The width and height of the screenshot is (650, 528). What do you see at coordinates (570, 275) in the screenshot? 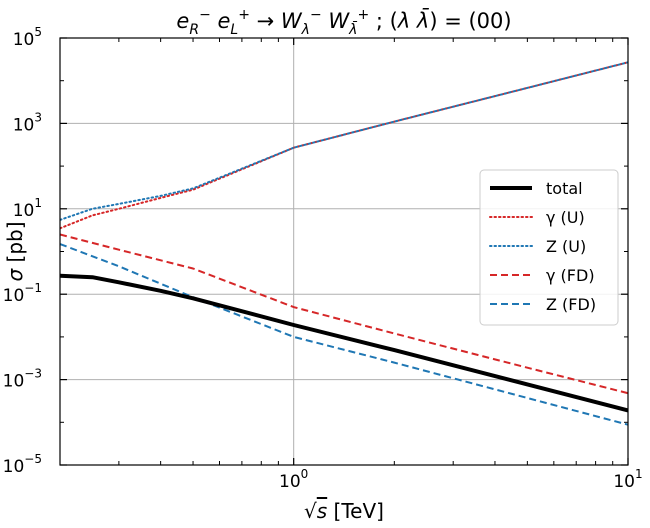
I see `legend-label: γ (FD)` at bounding box center [570, 275].